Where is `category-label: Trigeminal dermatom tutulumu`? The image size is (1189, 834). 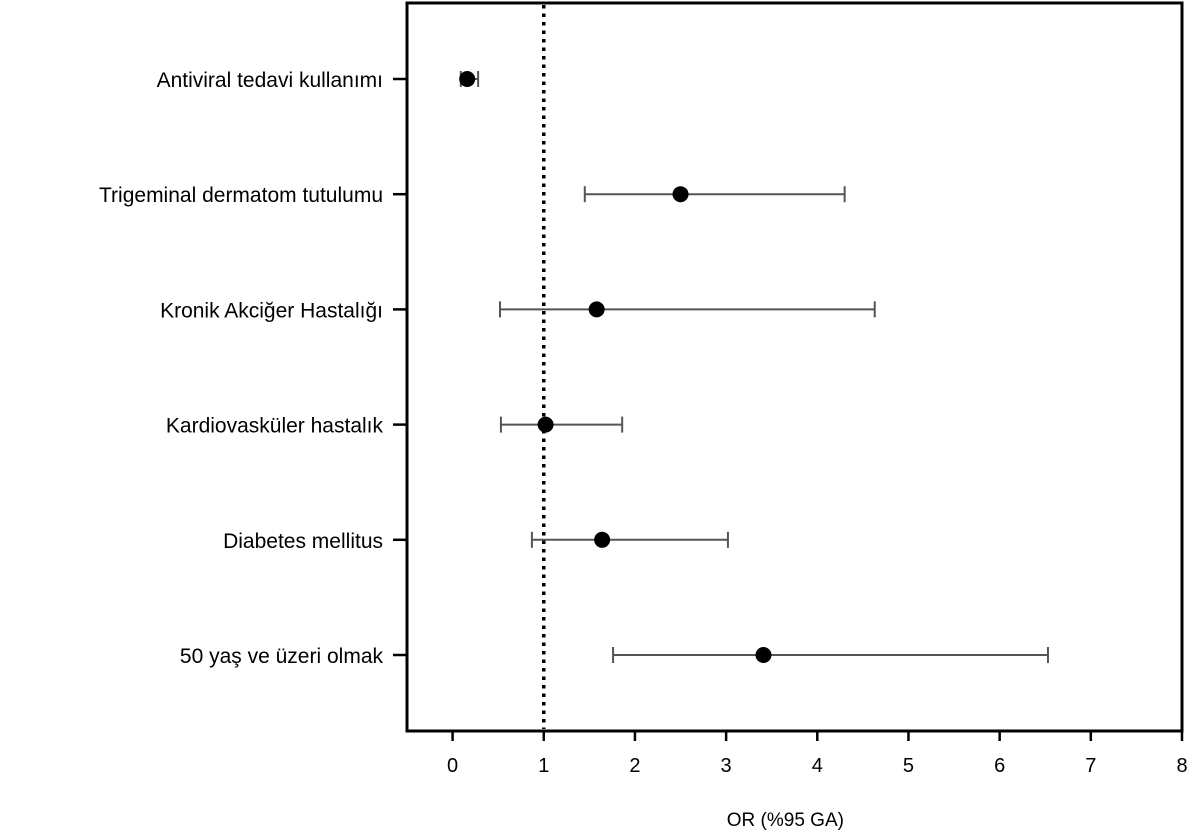
category-label: Trigeminal dermatom tutulumu is located at coordinates (241, 195).